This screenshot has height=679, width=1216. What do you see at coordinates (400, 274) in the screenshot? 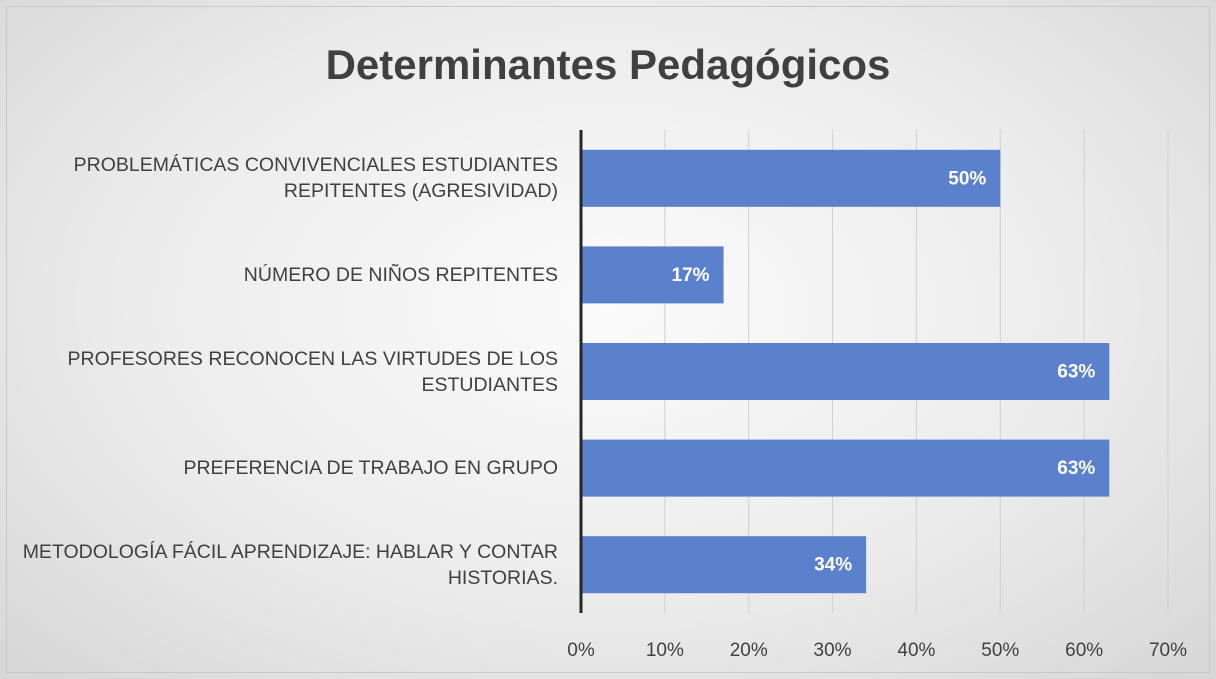
I see `y-tick-label: NÚMERO DE NIÑOS REPITENTES` at bounding box center [400, 274].